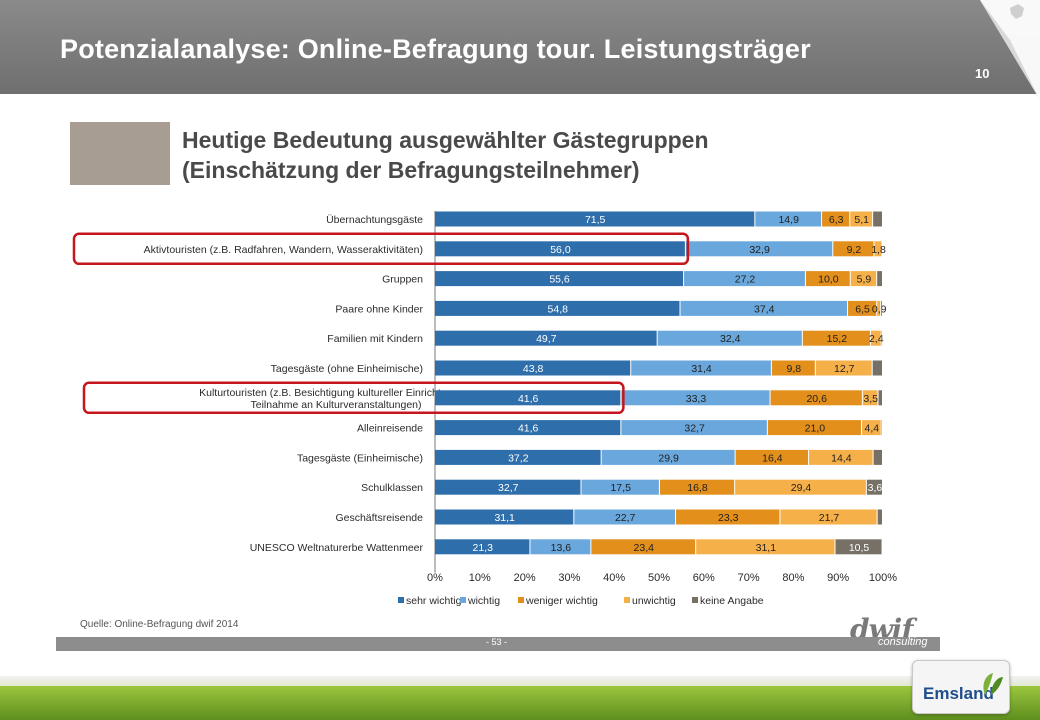  I want to click on page-number: 10, so click(982, 73).